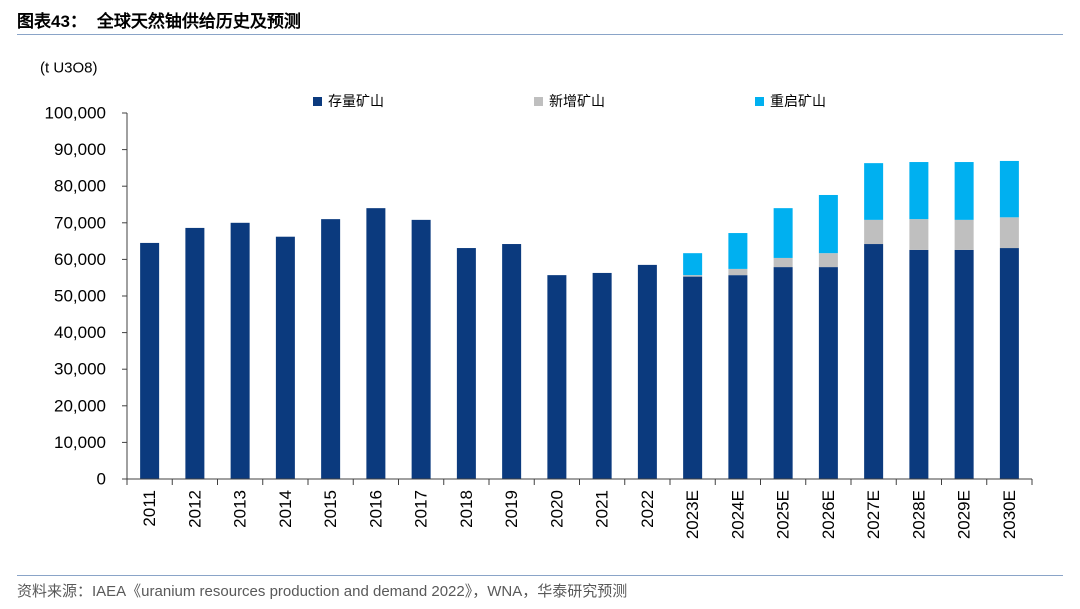 This screenshot has width=1080, height=609. What do you see at coordinates (738, 377) in the screenshot?
I see `bar-existing-mines-2024E` at bounding box center [738, 377].